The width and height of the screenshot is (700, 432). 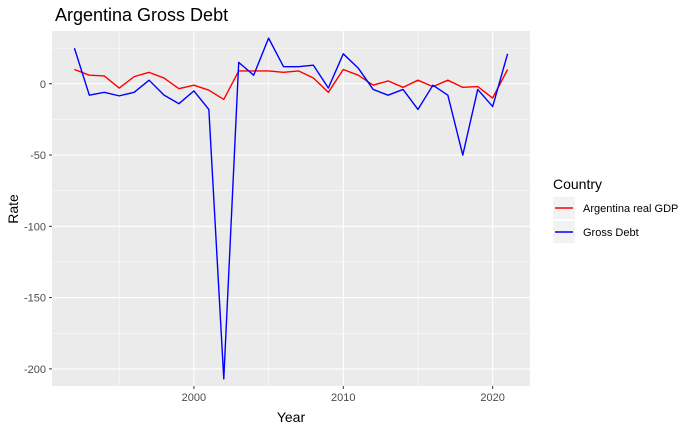 What do you see at coordinates (35, 227) in the screenshot?
I see `y-tick-label: -100` at bounding box center [35, 227].